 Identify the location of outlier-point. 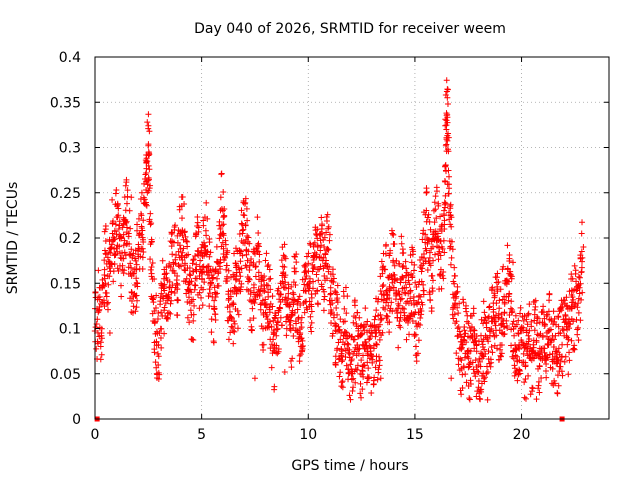
(220, 197).